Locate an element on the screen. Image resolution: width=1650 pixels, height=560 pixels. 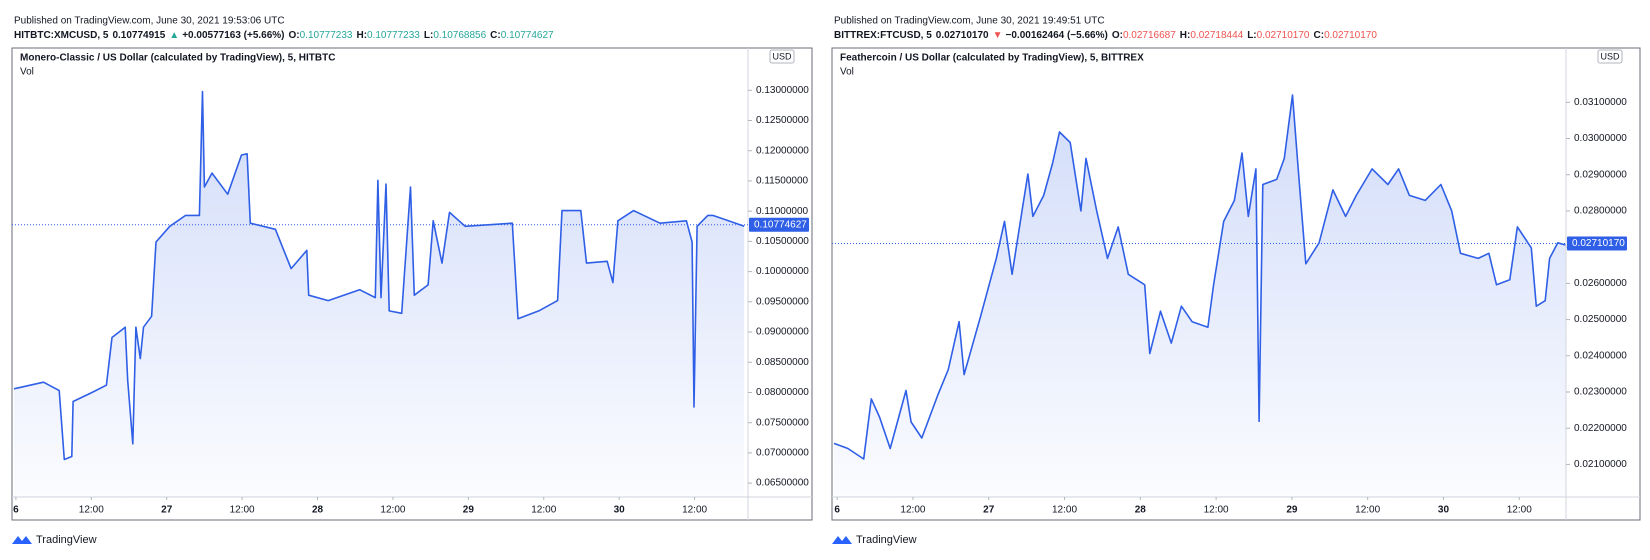
ohlc-value: 0.10768856 is located at coordinates (459, 35).